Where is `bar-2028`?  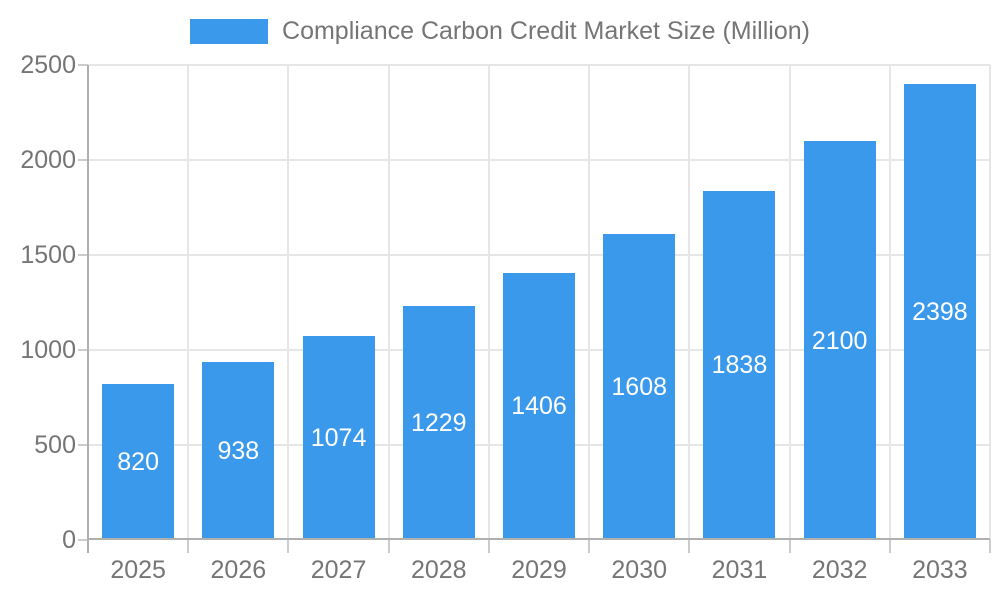 bar-2028 is located at coordinates (438, 423).